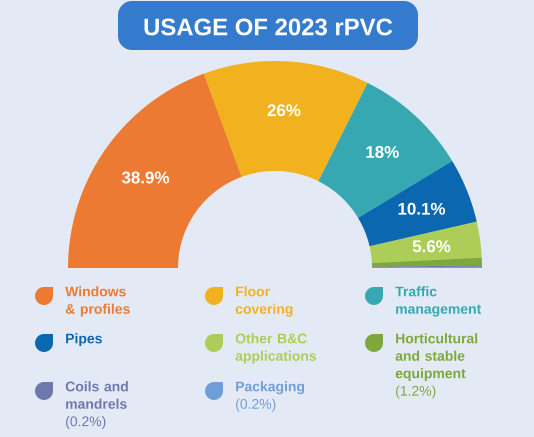  What do you see at coordinates (84, 339) in the screenshot?
I see `legend-label: Pipes` at bounding box center [84, 339].